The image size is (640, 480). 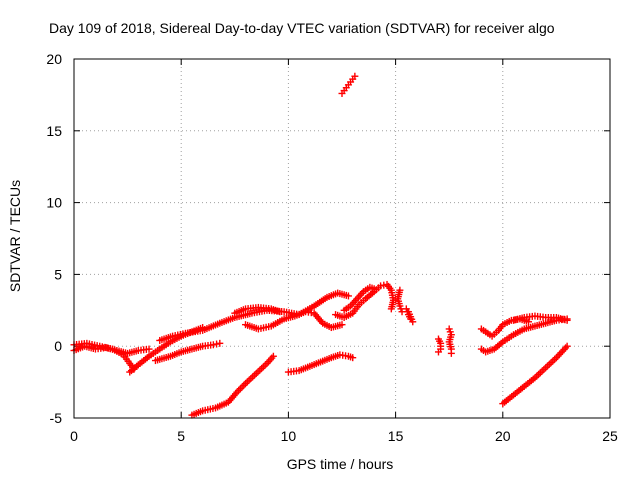 I want to click on series-arc-19-20h-low, so click(x=524, y=335).